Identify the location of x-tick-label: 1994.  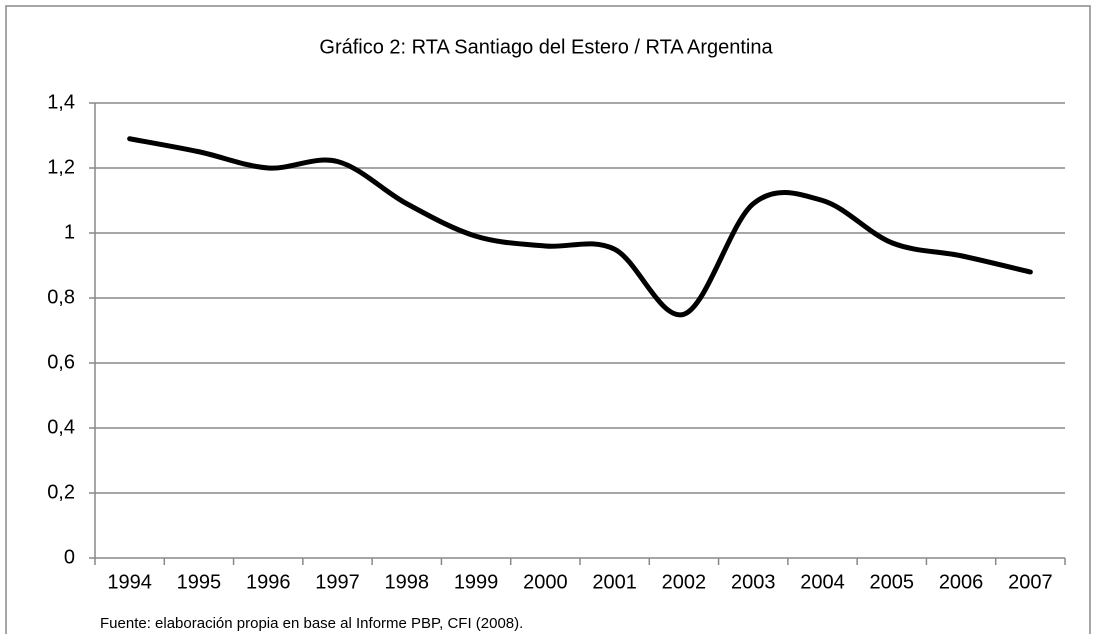
(129, 582).